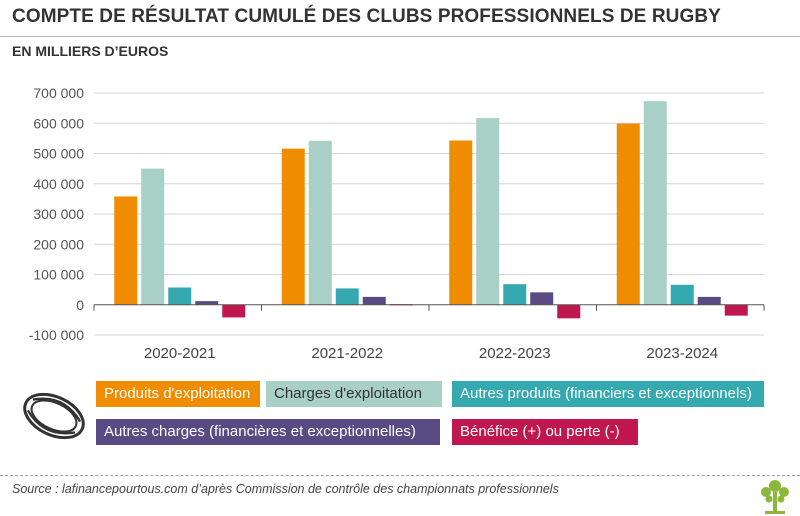  I want to click on y-tick-label: 200 000, so click(58, 244).